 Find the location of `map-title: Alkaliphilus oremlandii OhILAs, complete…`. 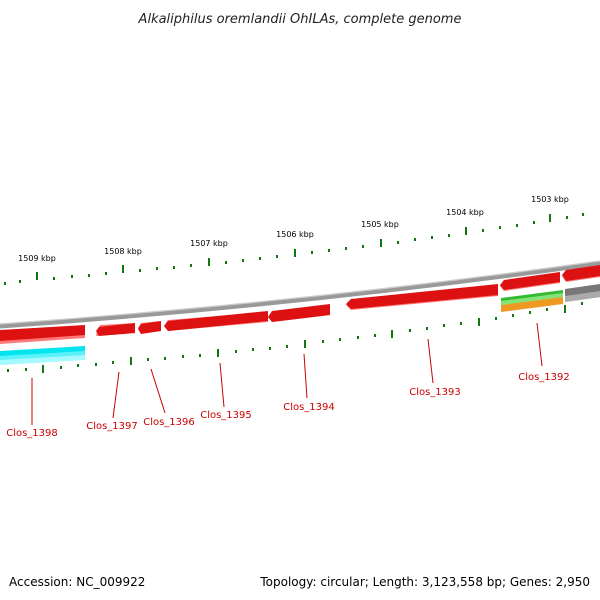

map-title: Alkaliphilus oremlandii OhILAs, complete… is located at coordinates (300, 19).